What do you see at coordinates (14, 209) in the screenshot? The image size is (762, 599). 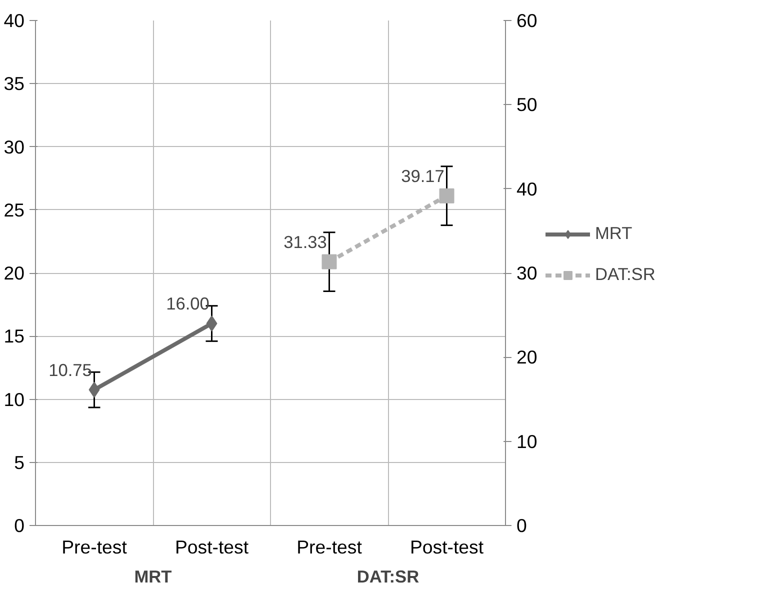 I see `y-tick-label: 25` at bounding box center [14, 209].